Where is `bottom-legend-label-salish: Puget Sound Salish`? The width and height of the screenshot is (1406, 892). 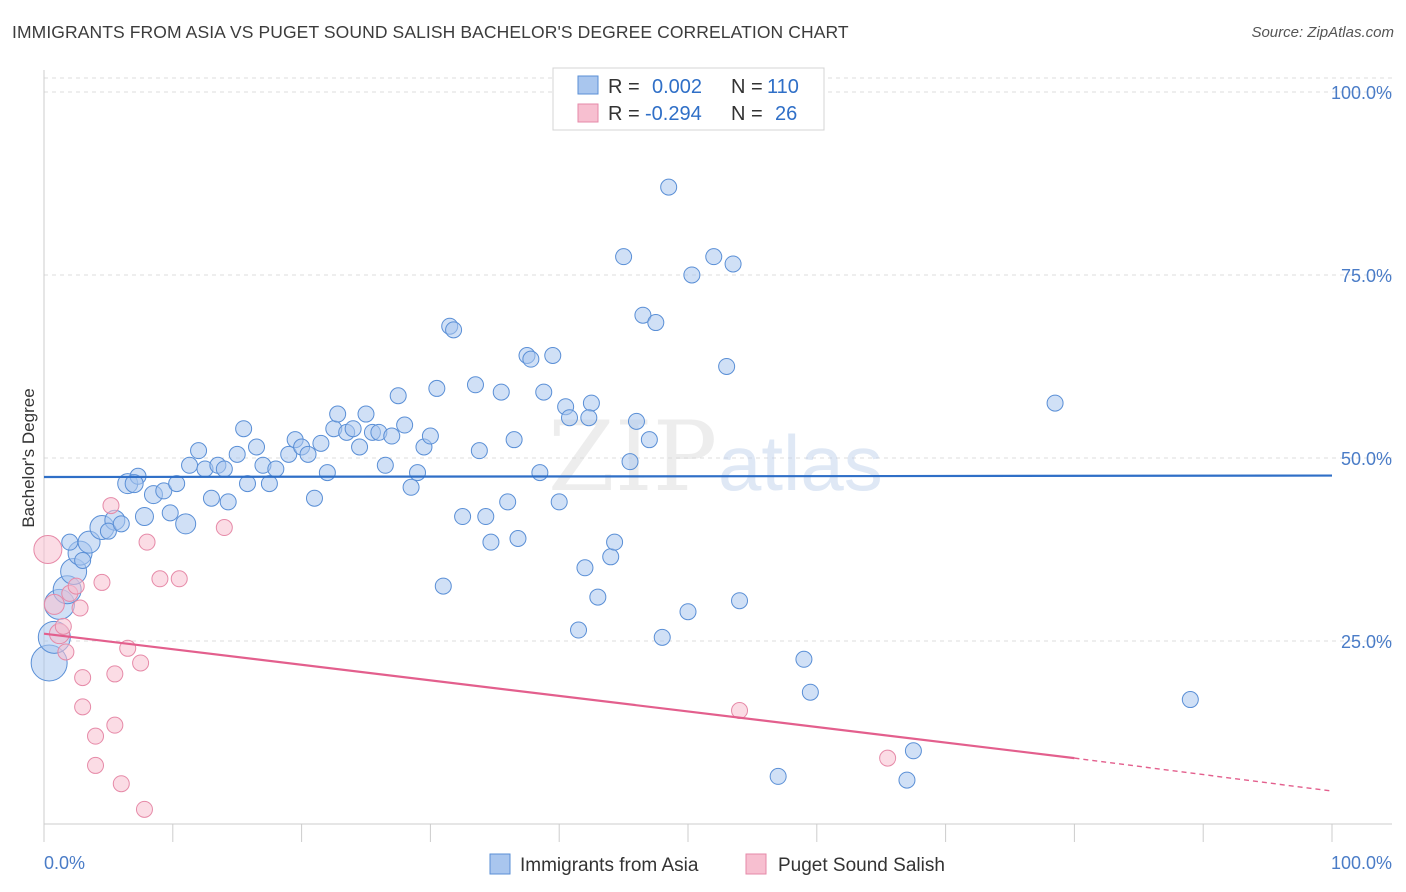 bottom-legend-label-salish: Puget Sound Salish is located at coordinates (861, 865).